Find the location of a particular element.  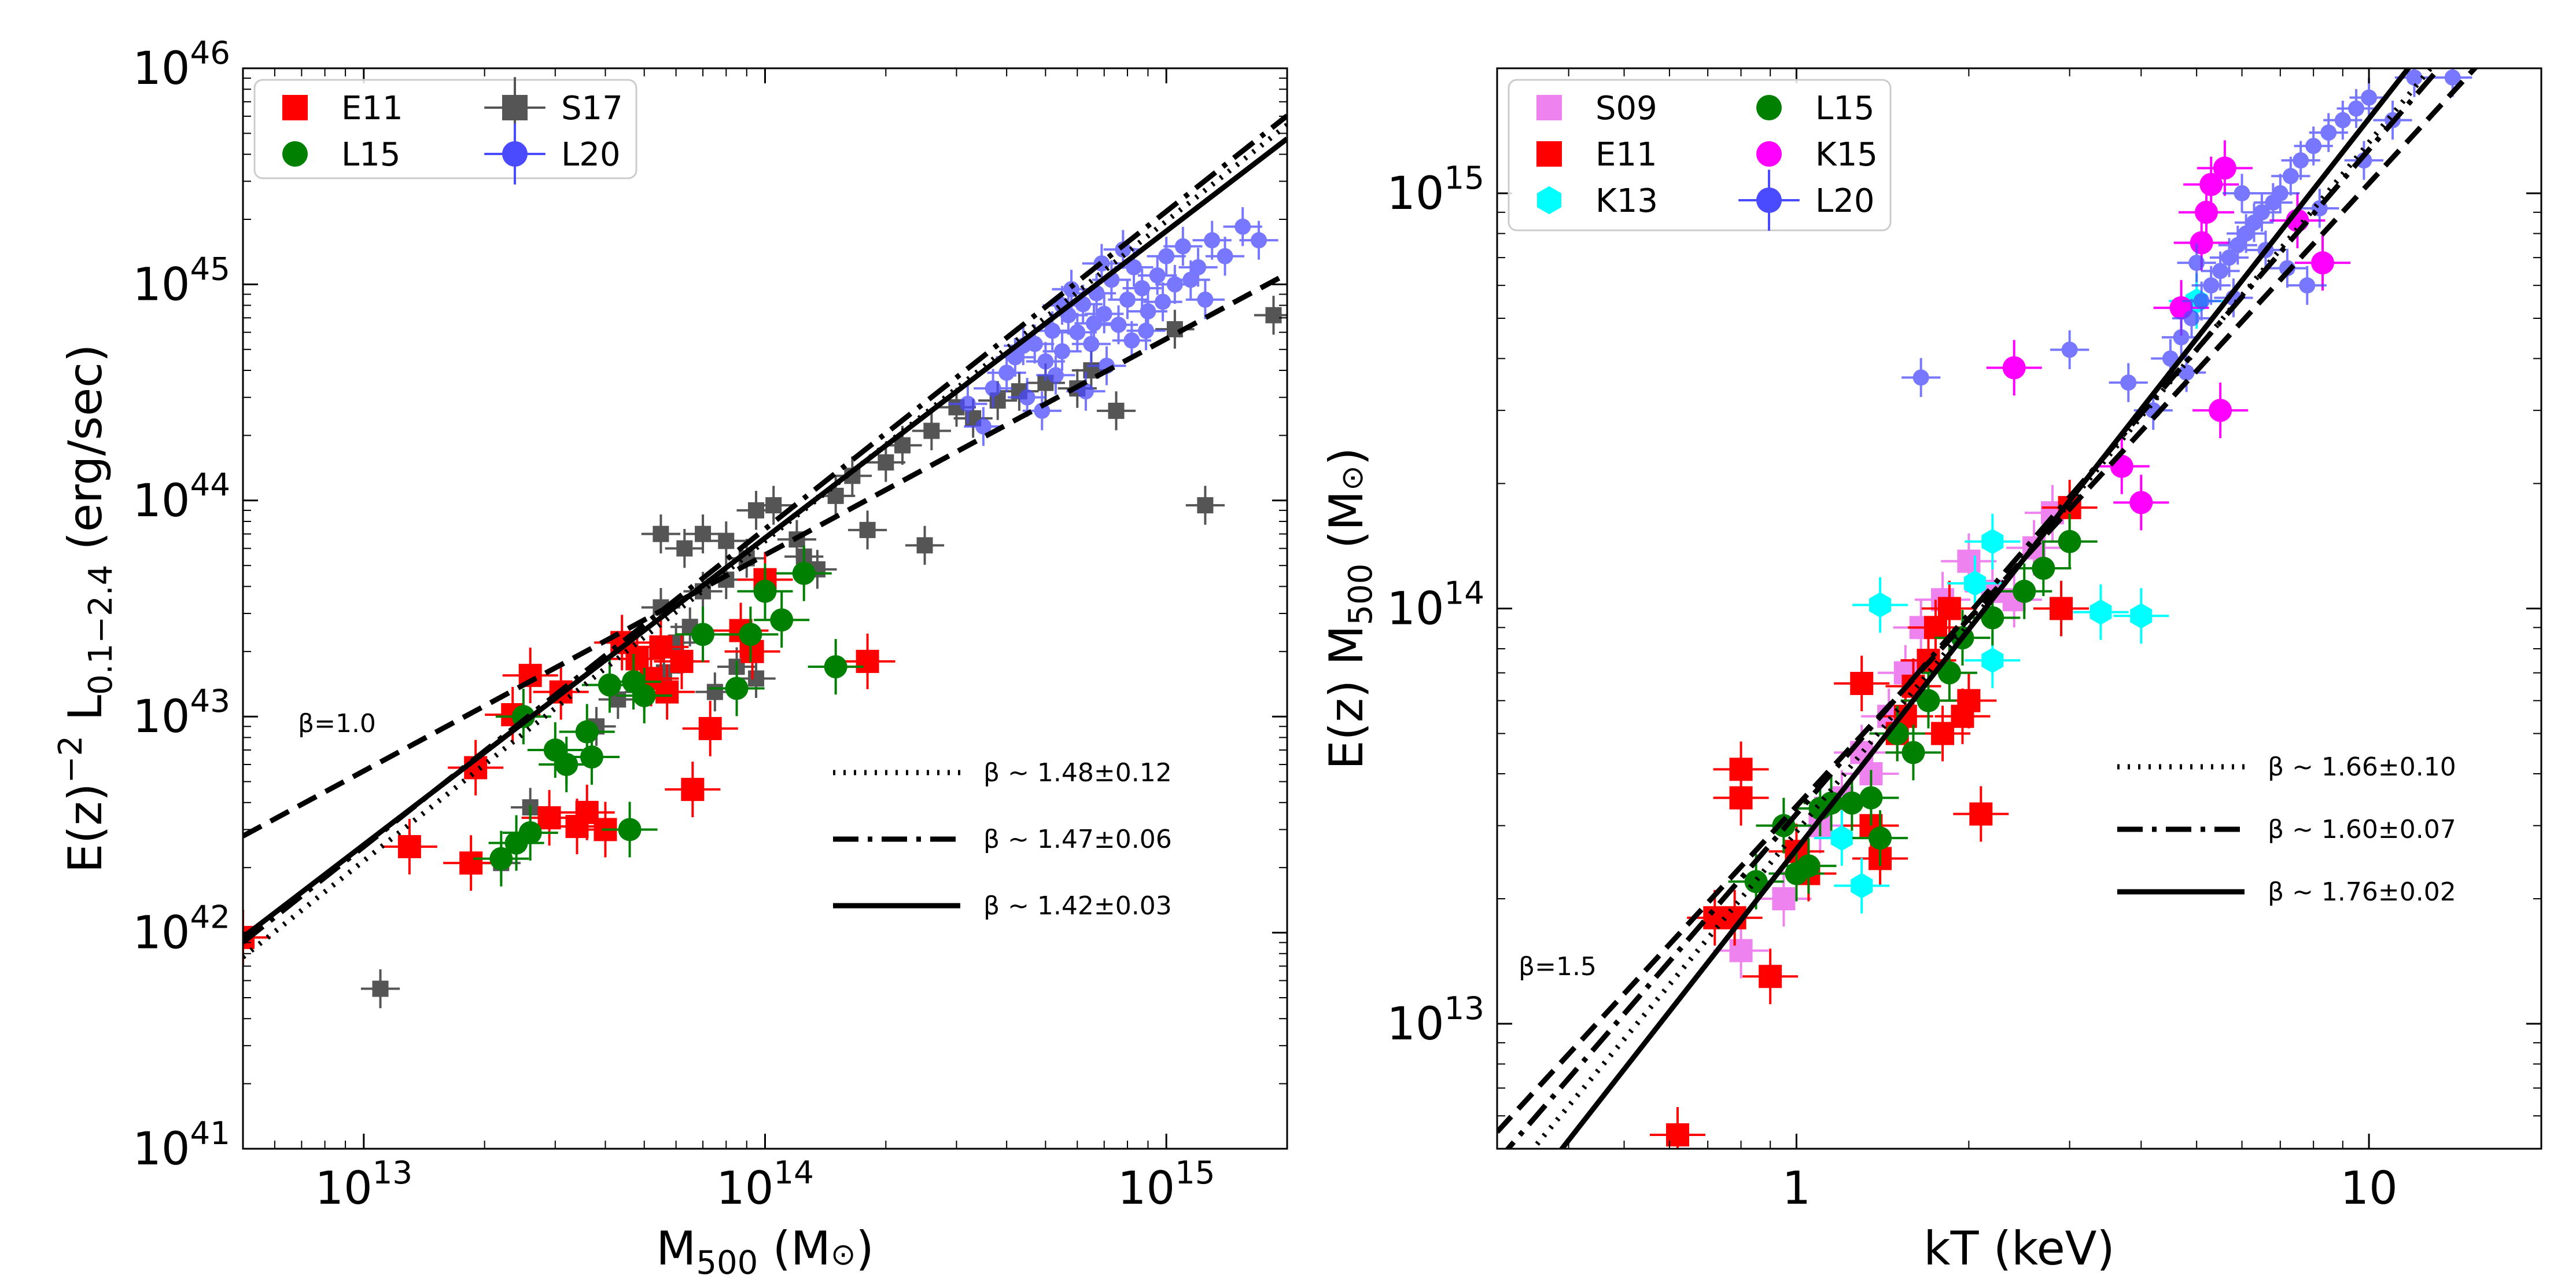

legend-marker-s17 is located at coordinates (515, 107).